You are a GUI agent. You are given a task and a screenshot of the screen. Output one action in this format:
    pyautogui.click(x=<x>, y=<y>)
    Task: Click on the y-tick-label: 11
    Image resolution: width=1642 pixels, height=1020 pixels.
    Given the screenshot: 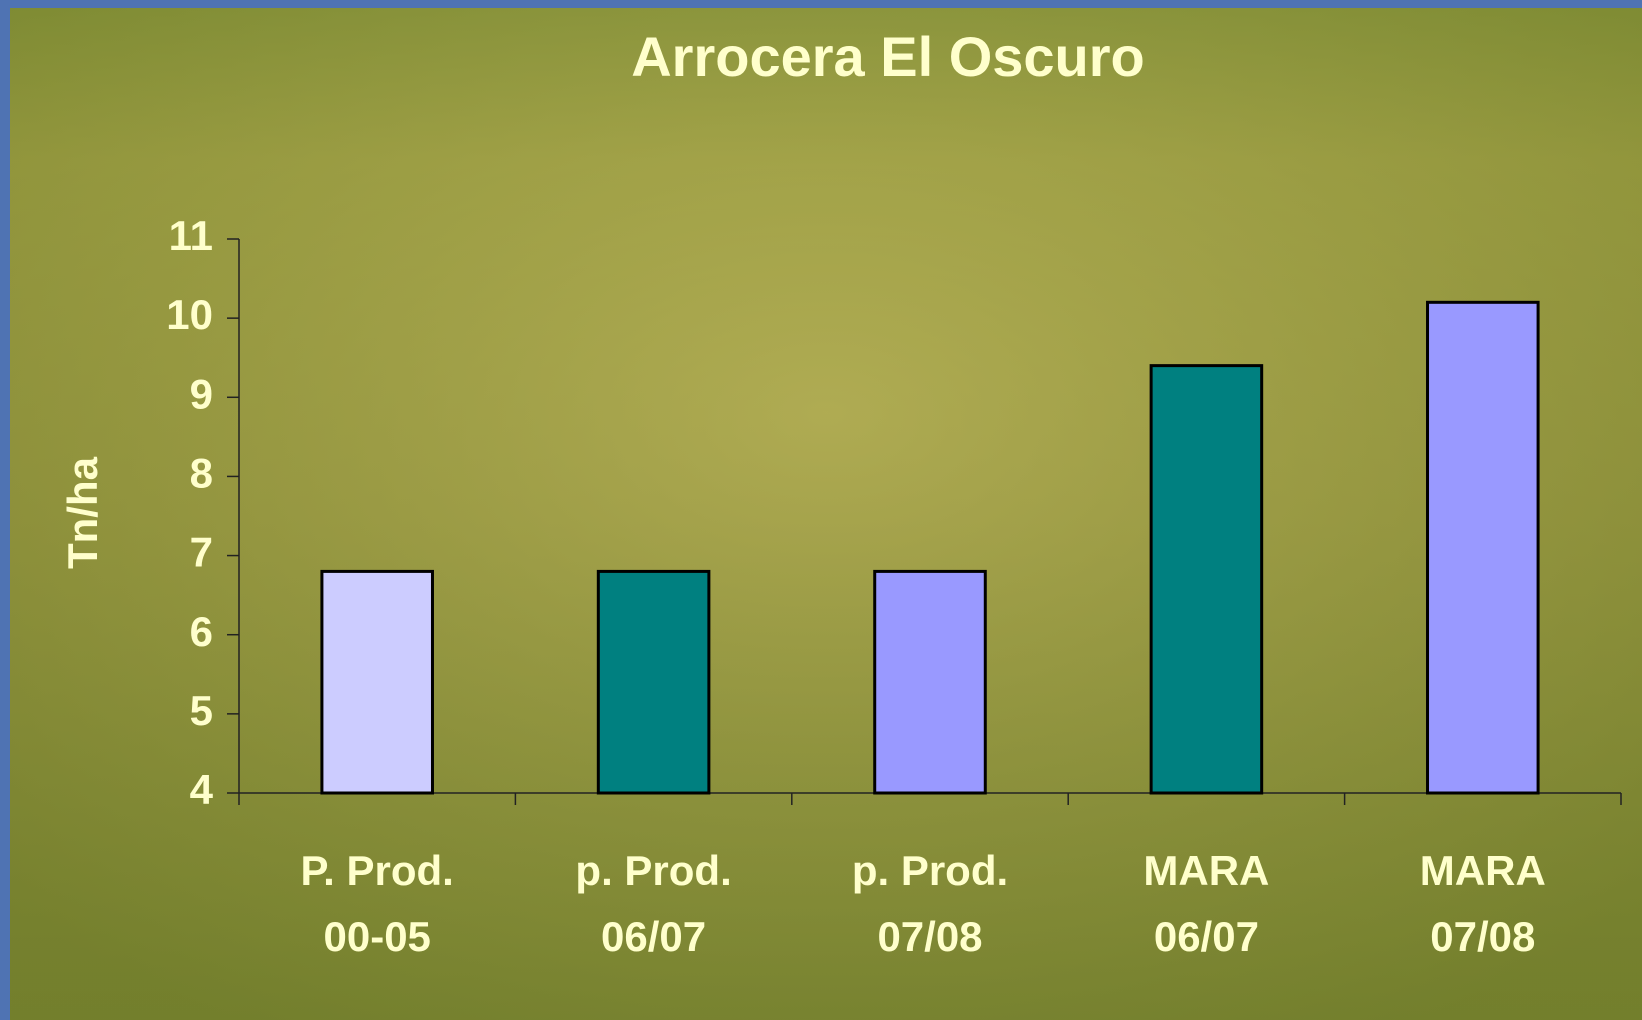 What is the action you would take?
    pyautogui.click(x=191, y=235)
    